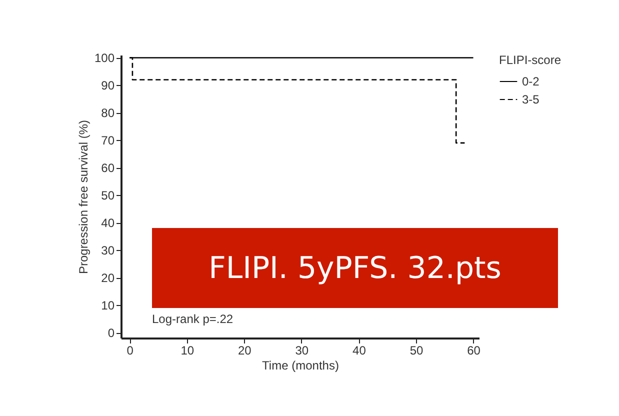 Image resolution: width=619 pixels, height=416 pixels. I want to click on annotation: Log-rank p=.22, so click(193, 319).